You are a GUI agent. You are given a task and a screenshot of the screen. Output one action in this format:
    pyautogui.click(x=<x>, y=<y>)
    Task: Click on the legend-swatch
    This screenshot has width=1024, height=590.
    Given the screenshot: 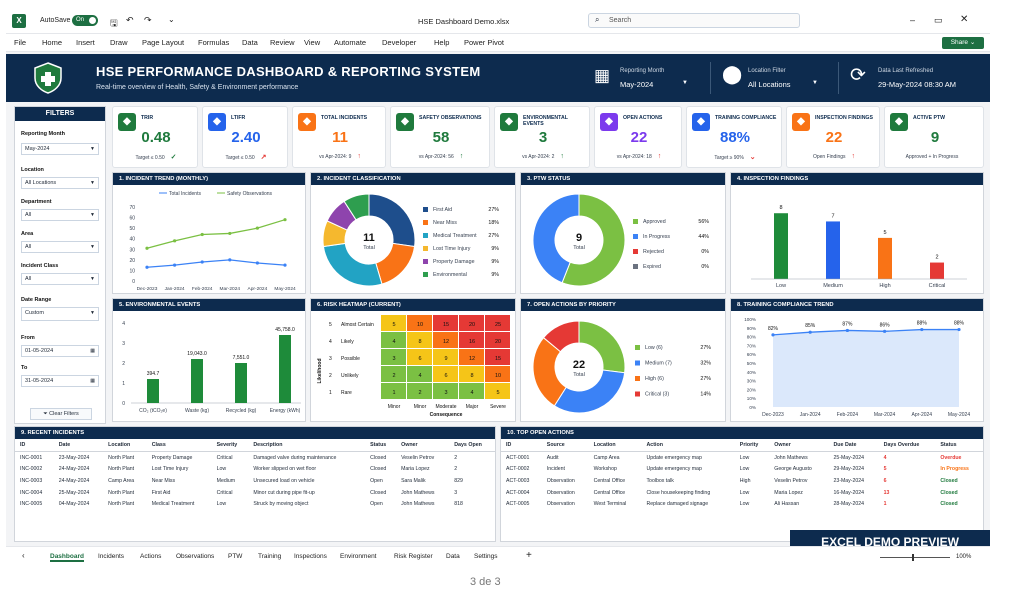 What is the action you would take?
    pyautogui.click(x=425, y=235)
    